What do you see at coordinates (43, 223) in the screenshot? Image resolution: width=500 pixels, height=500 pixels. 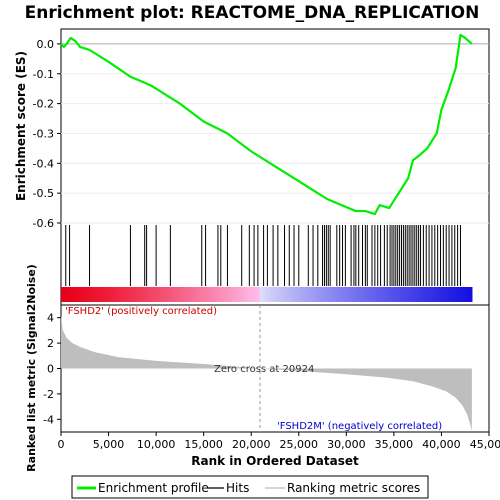 I see `es-y-tick-label: -0.6` at bounding box center [43, 223].